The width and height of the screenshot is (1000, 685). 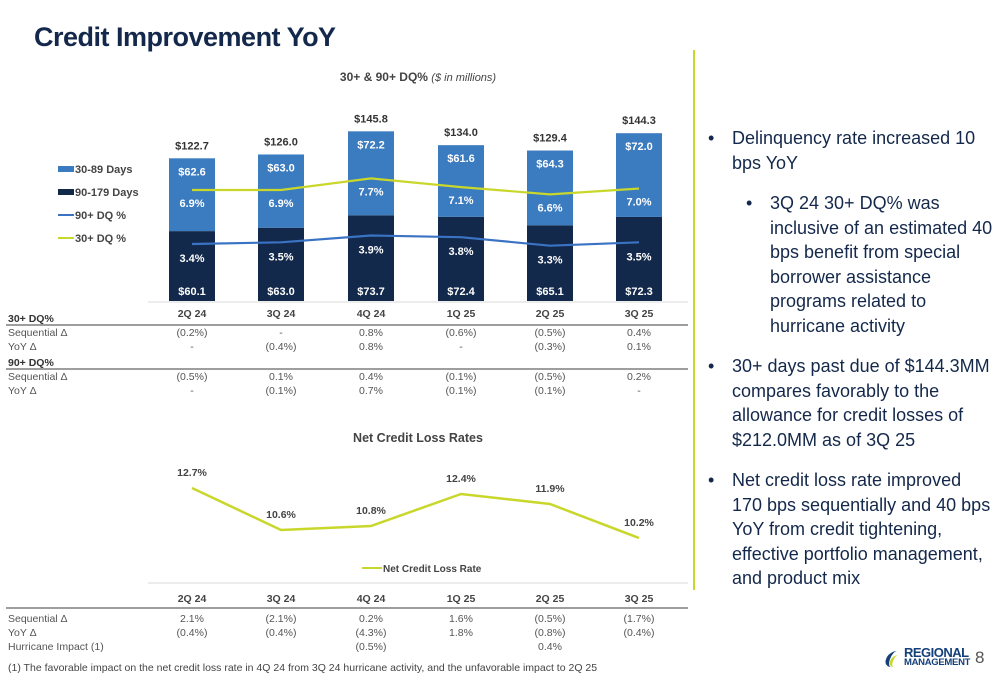 I want to click on dq-table-column-header: 1Q 25, so click(x=461, y=314).